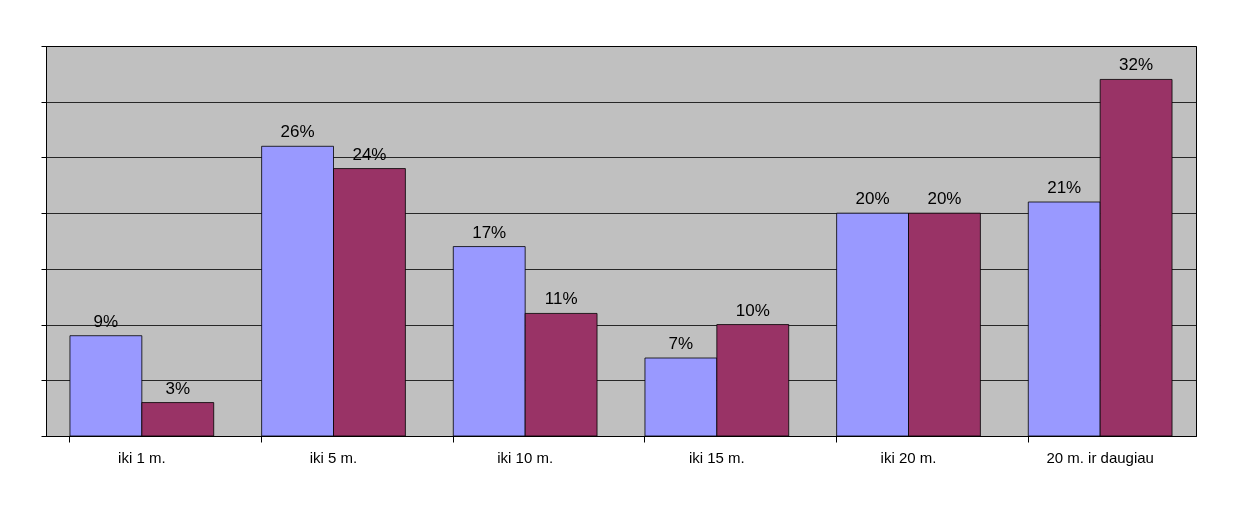 The width and height of the screenshot is (1260, 506). I want to click on x-tick-label: iki 5 m., so click(333, 457).